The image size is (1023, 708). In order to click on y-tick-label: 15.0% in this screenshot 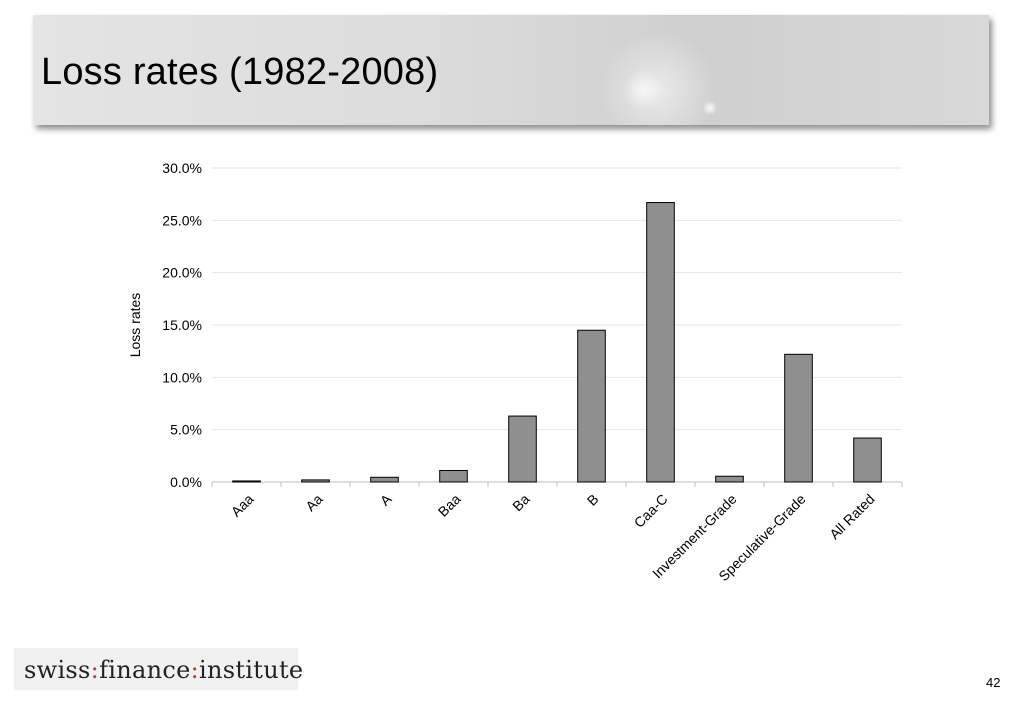, I will do `click(182, 325)`.